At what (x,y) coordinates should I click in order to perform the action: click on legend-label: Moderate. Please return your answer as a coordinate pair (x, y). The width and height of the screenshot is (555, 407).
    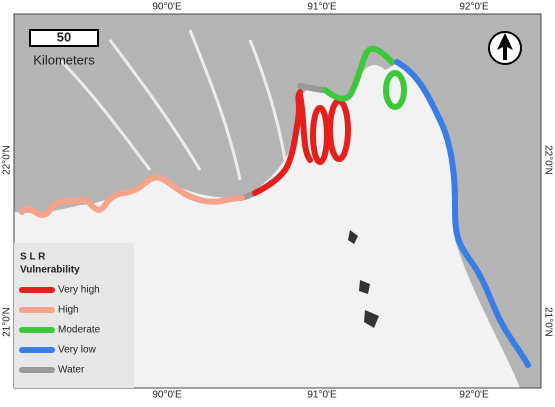
    Looking at the image, I should click on (79, 330).